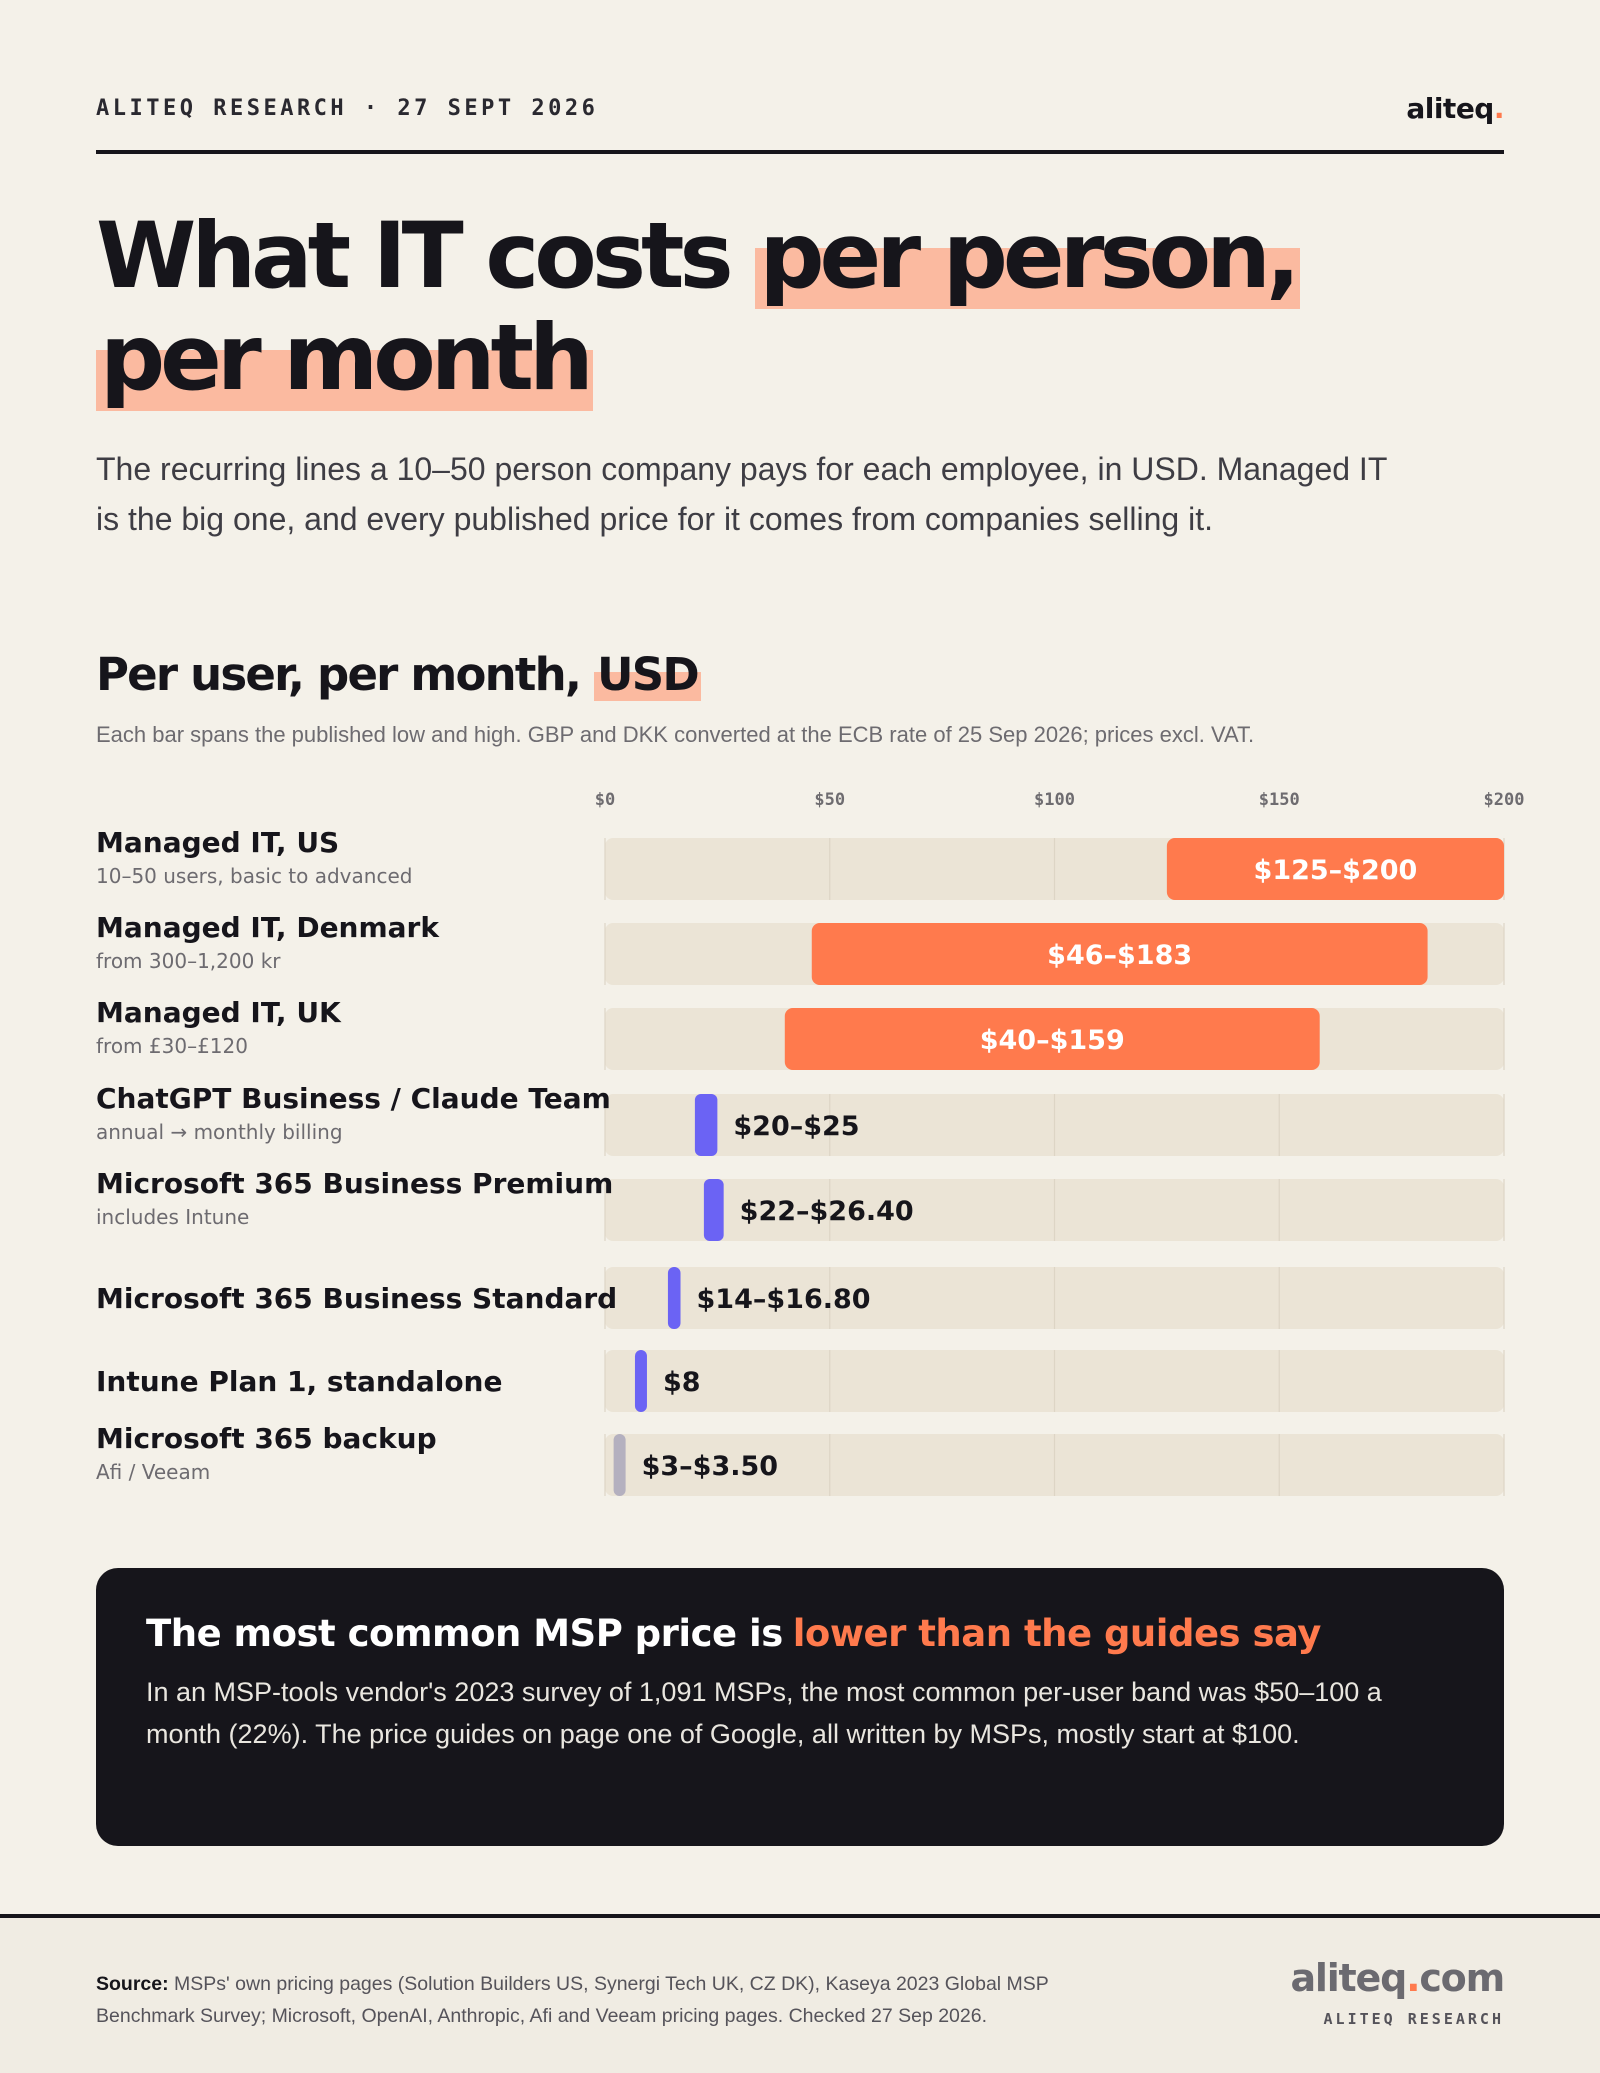 The width and height of the screenshot is (1600, 2073). I want to click on row-label: Managed IT, UK, so click(219, 1012).